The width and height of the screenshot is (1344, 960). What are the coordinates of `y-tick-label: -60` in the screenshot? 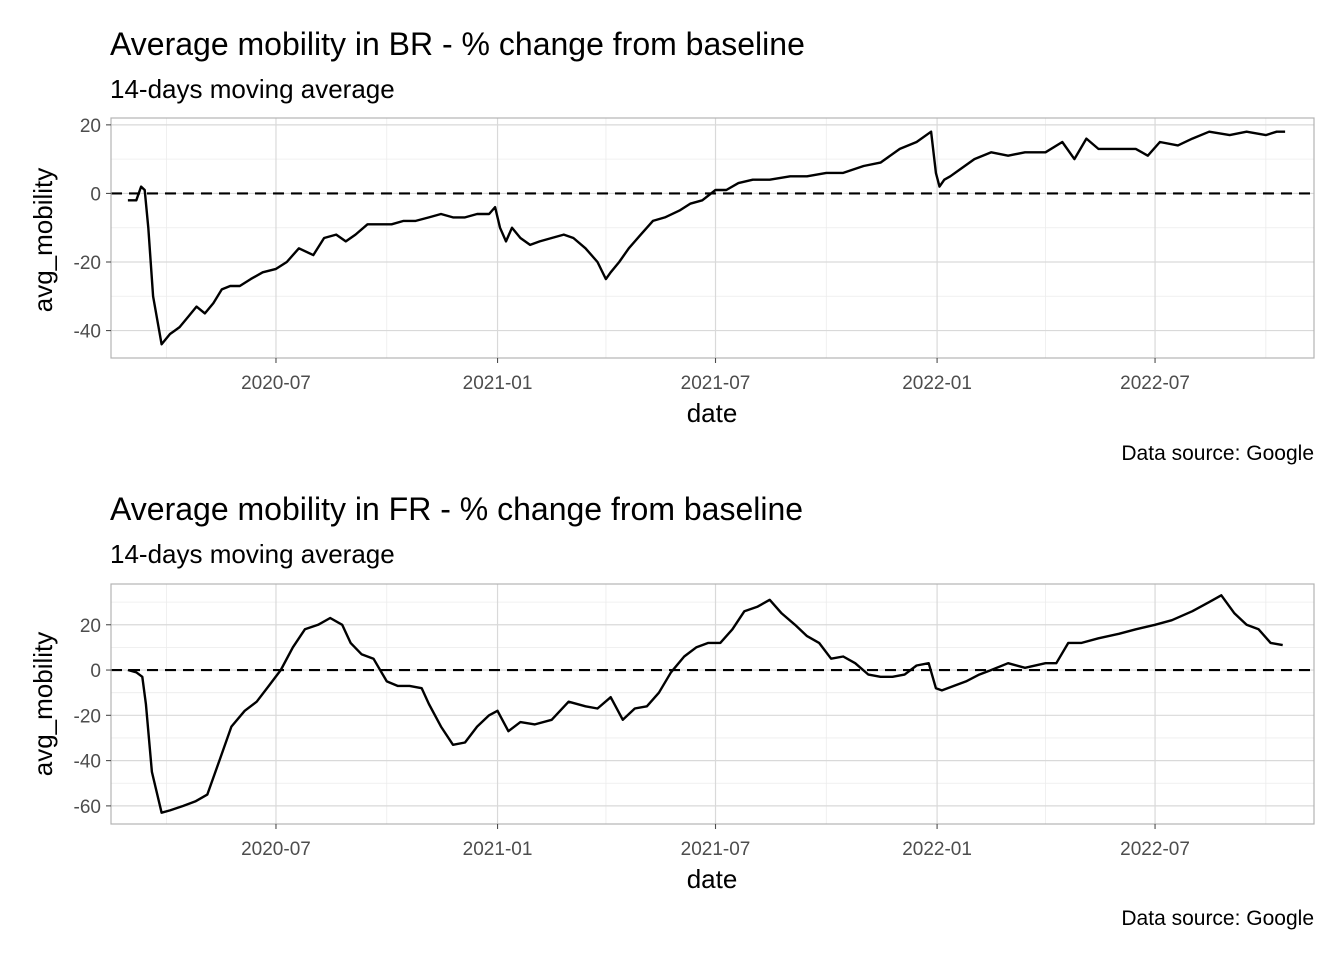 It's located at (87, 807).